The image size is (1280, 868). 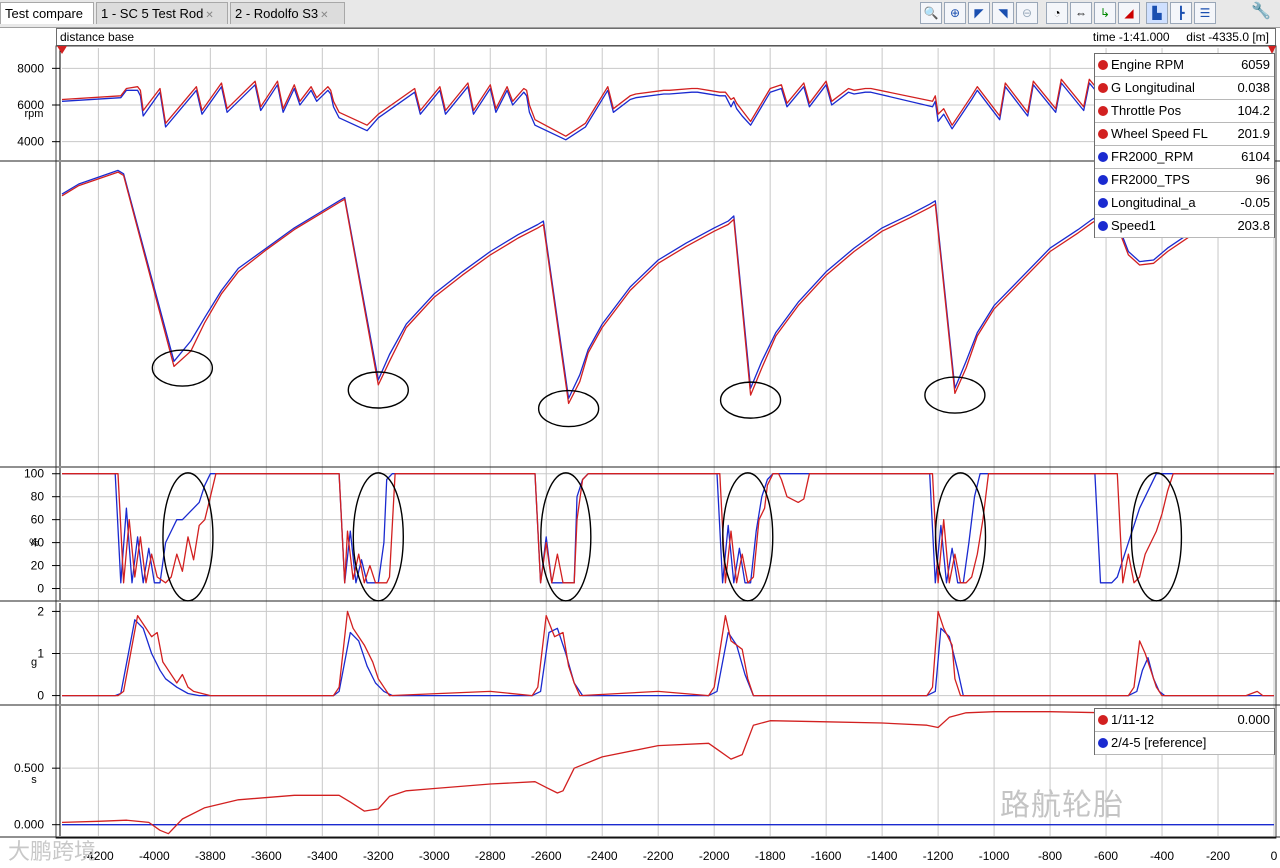 I want to click on legend-delta: 1/11-12 0.000 2/4-5 [reference], so click(x=1184, y=731).